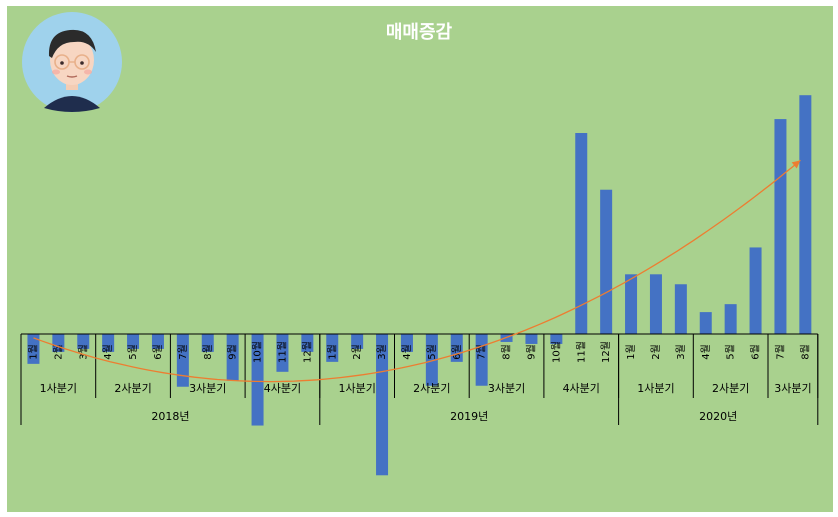  Describe the element at coordinates (72, 62) in the screenshot. I see `avatar-icon` at that location.